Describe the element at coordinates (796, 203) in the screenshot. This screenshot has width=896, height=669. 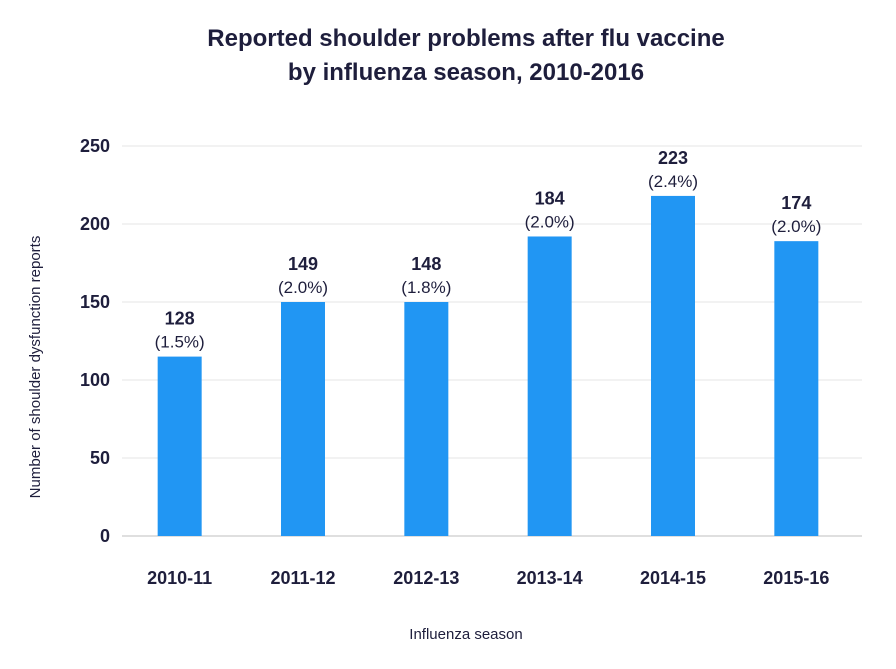
I see `data-label-value: 174` at that location.